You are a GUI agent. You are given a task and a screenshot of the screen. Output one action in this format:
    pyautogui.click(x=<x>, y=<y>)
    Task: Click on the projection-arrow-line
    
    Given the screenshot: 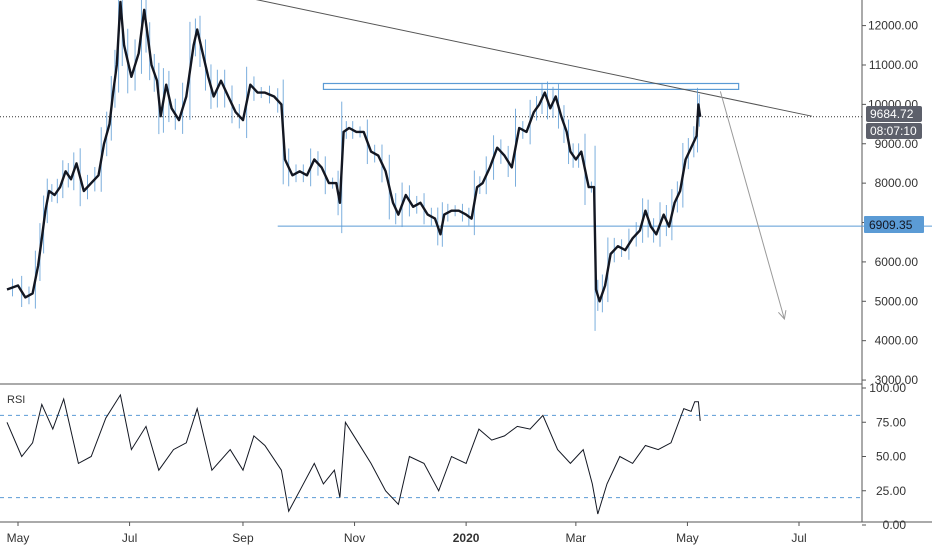 What is the action you would take?
    pyautogui.click(x=752, y=205)
    